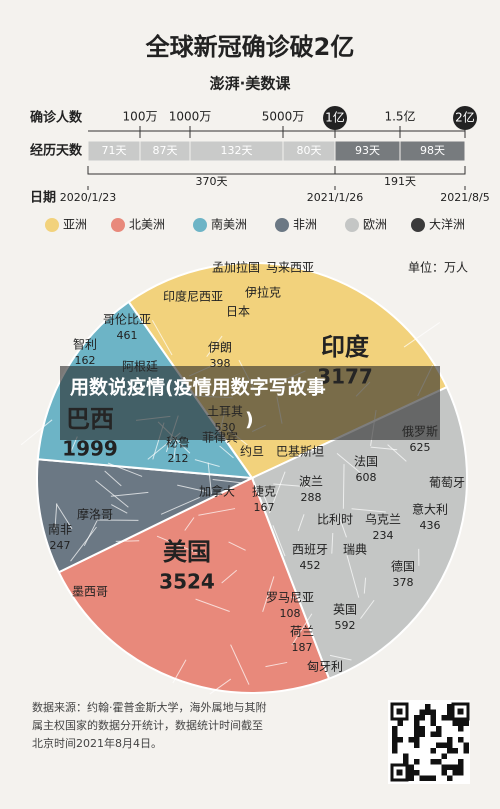 This screenshot has width=500, height=809. What do you see at coordinates (229, 224) in the screenshot?
I see `legend-label: 南美洲` at bounding box center [229, 224].